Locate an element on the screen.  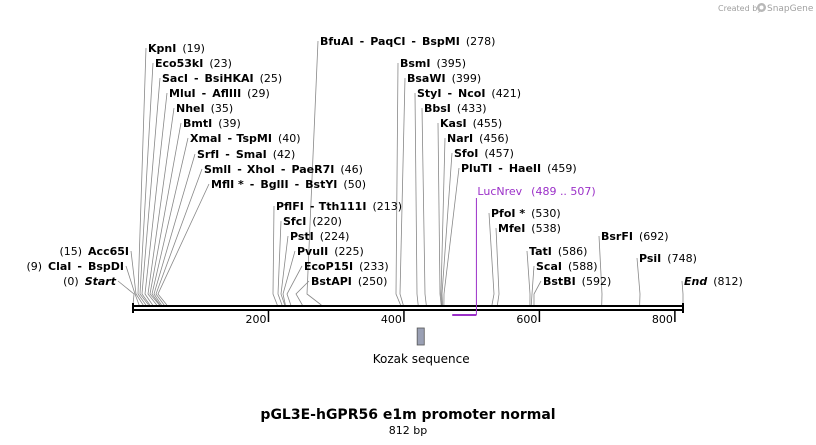
site-pluti-haeii-label: PluTI - HaeII (459) is located at coordinates (519, 168).